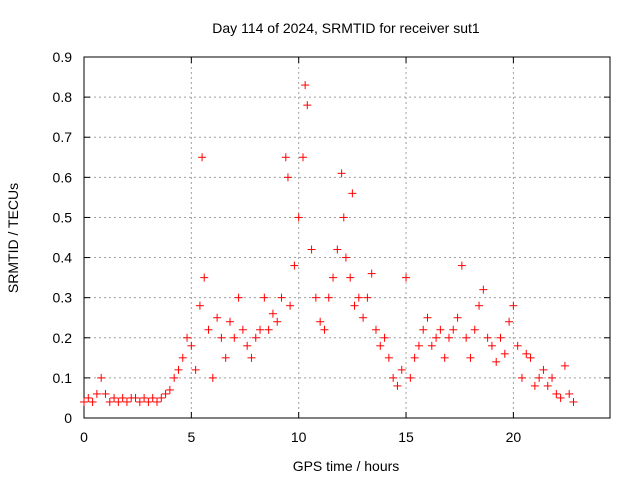  I want to click on x-tick-label: 5, so click(191, 437).